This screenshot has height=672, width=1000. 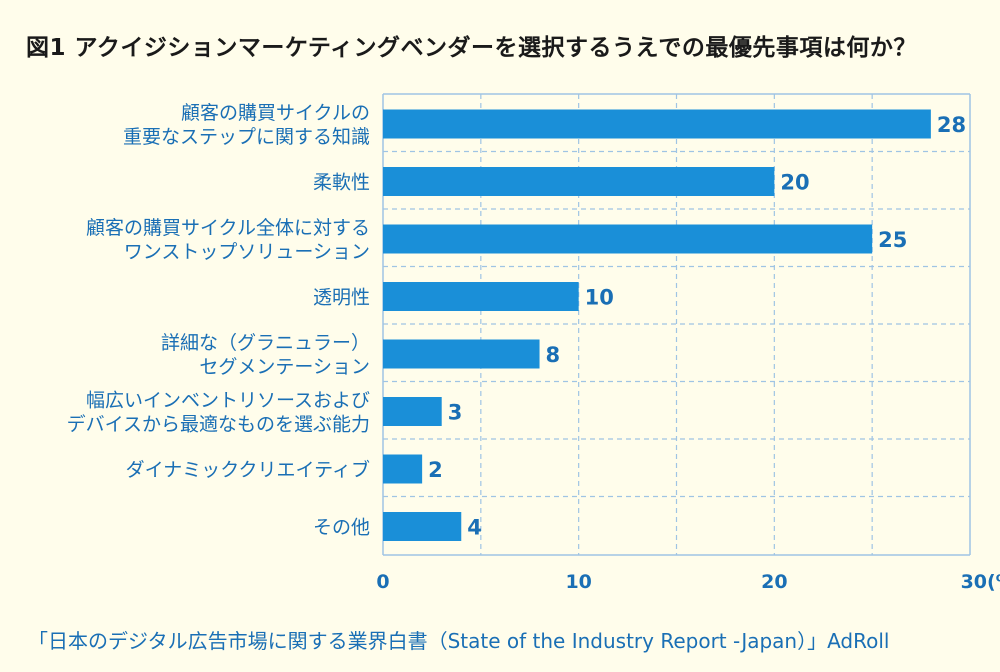 I want to click on category-label-0-1: 重要なステップに関する知識, so click(x=246, y=137).